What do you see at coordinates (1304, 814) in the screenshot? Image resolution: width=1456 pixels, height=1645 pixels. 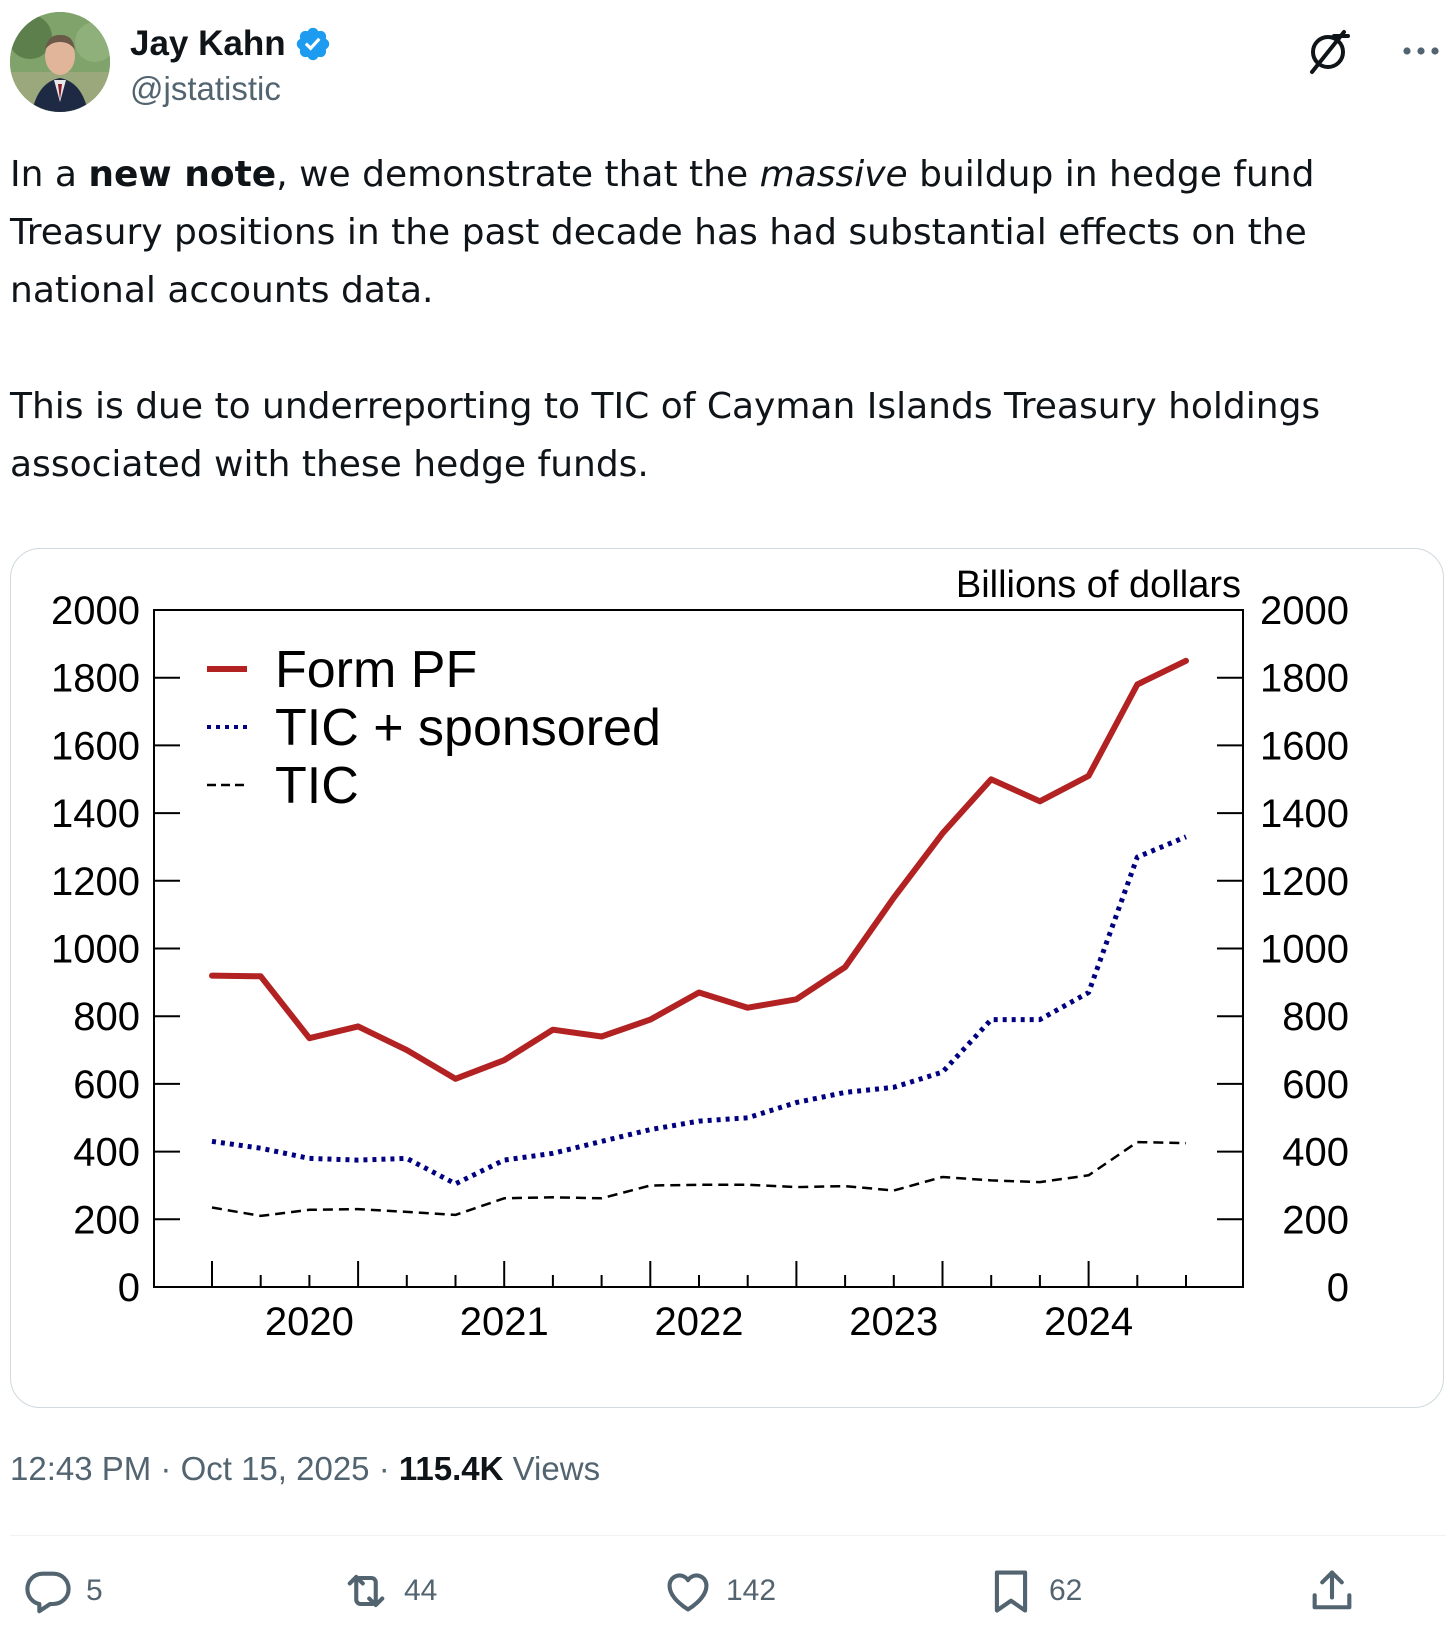 I see `y-tick-label-right: 1400` at bounding box center [1304, 814].